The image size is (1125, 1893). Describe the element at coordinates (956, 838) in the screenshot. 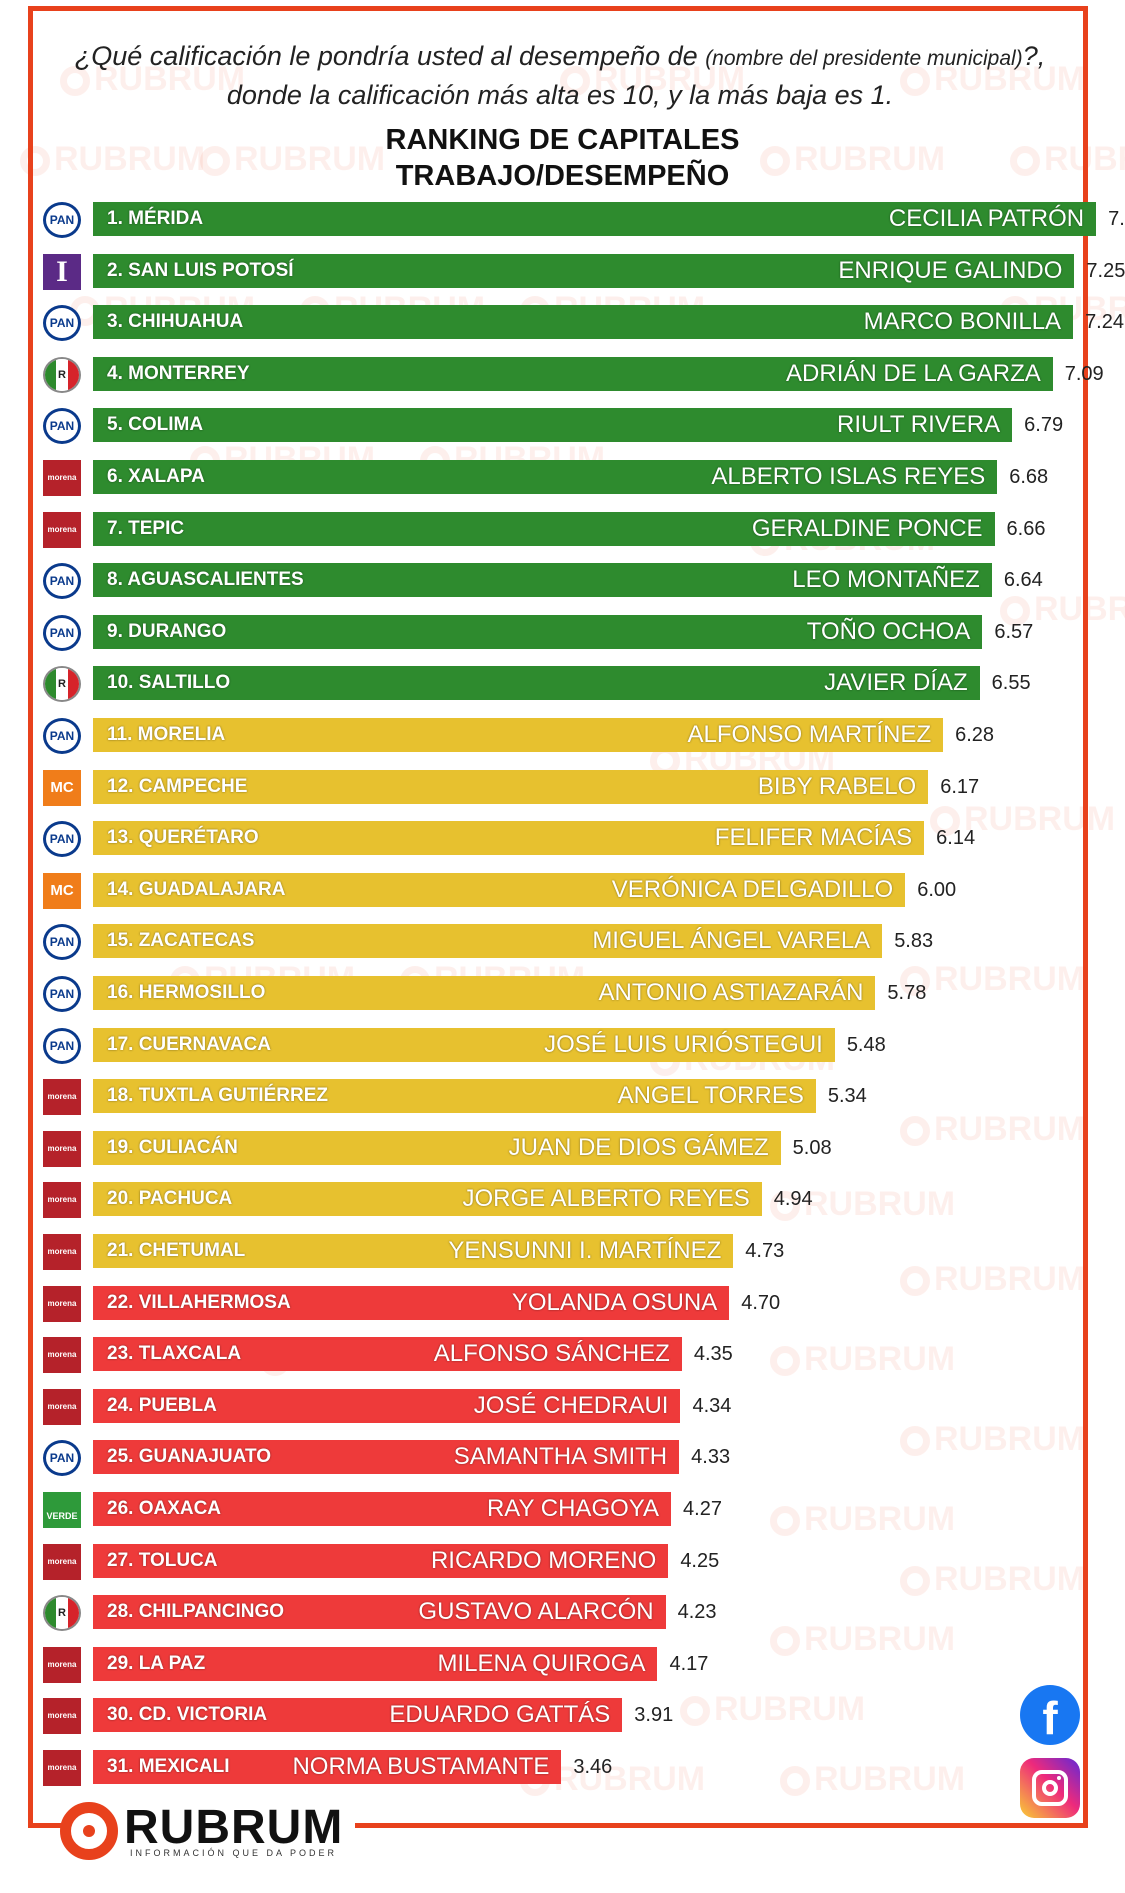

I see `score-label: 6.14` at that location.